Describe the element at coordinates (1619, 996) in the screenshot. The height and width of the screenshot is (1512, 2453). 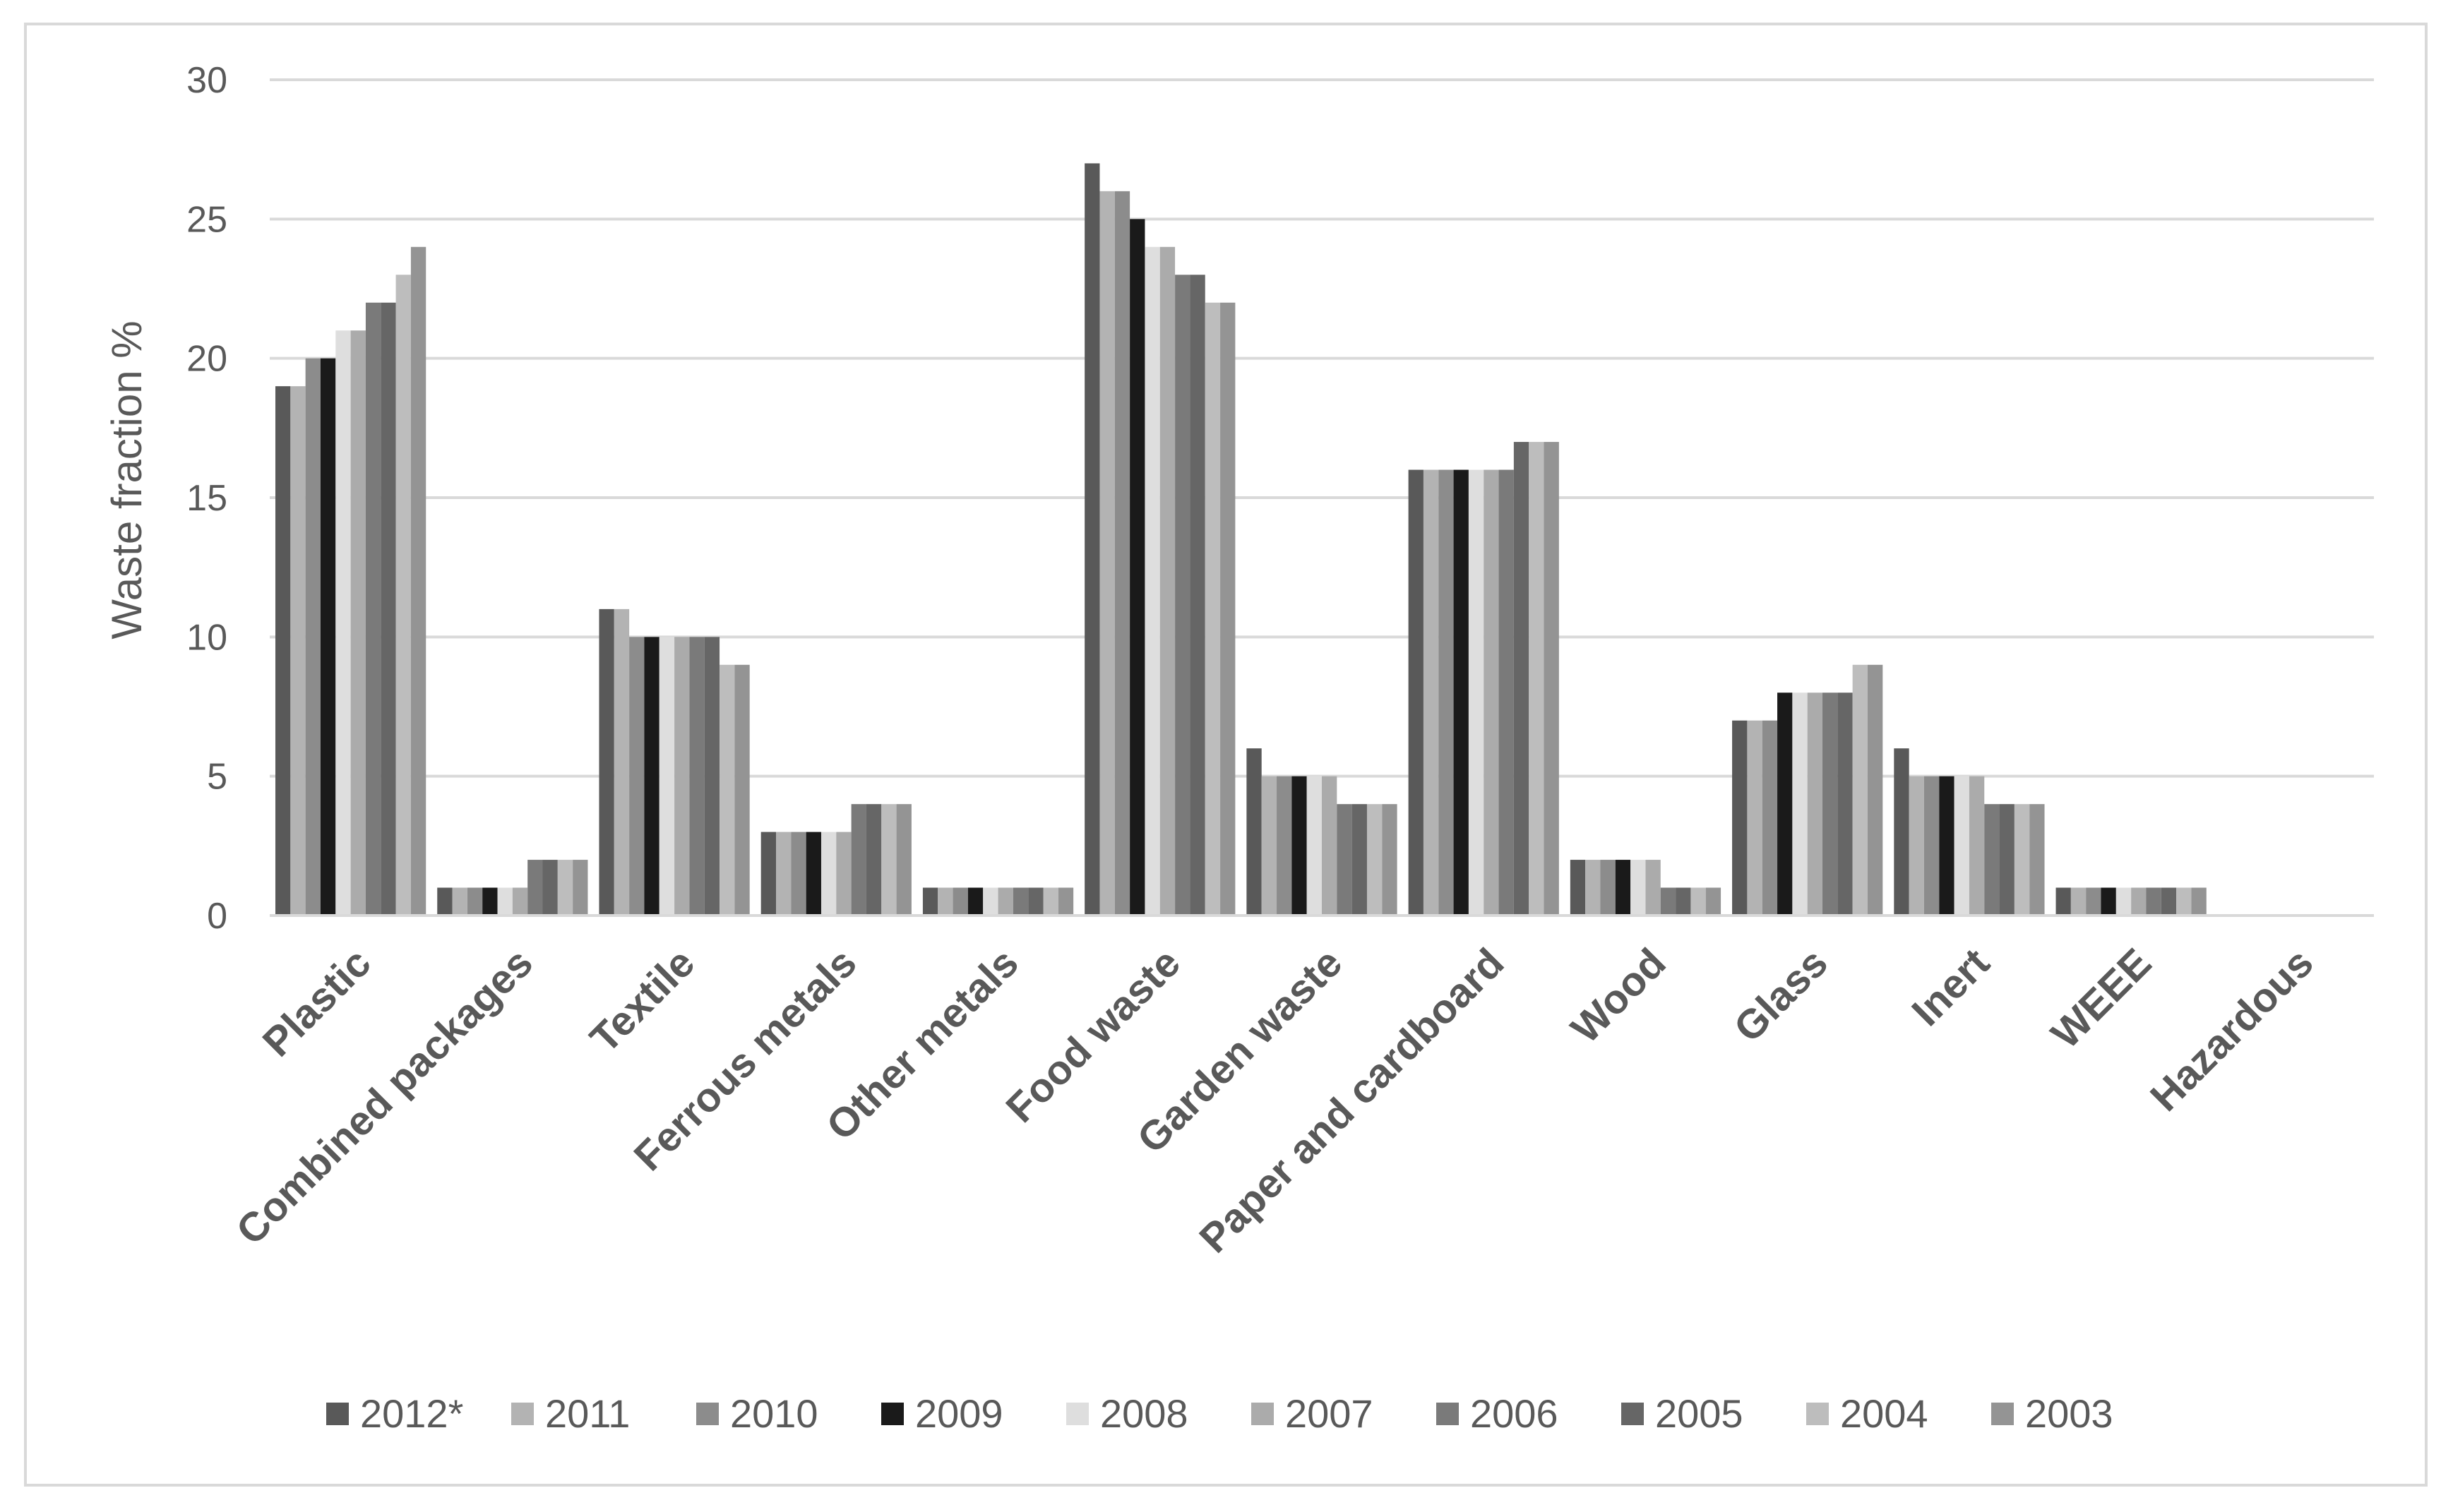
I see `x-category-label: Wood` at that location.